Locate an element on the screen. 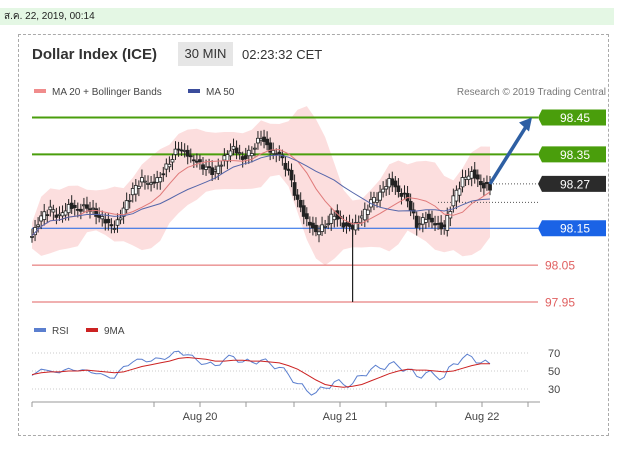 The height and width of the screenshot is (451, 626). price-label-text: 98.15 is located at coordinates (575, 229).